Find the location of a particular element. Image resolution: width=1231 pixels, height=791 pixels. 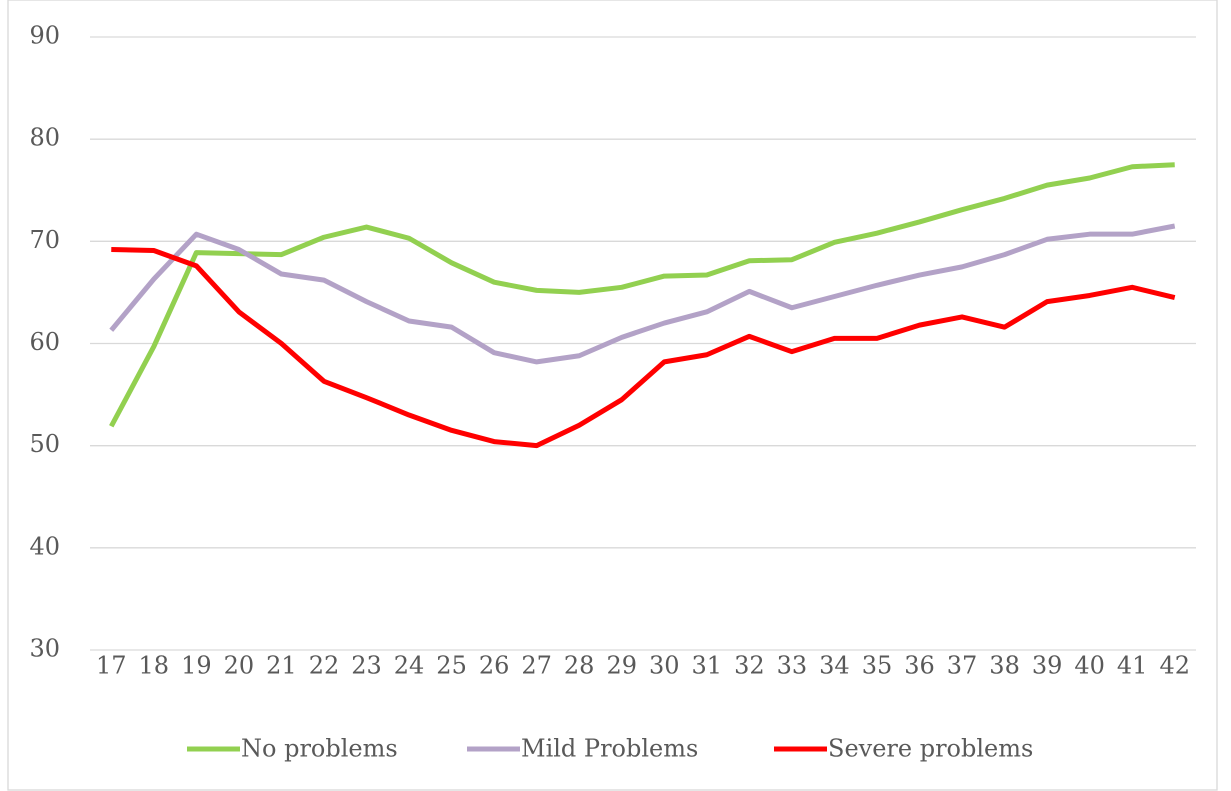

legend-label: Mild Problems is located at coordinates (609, 749).